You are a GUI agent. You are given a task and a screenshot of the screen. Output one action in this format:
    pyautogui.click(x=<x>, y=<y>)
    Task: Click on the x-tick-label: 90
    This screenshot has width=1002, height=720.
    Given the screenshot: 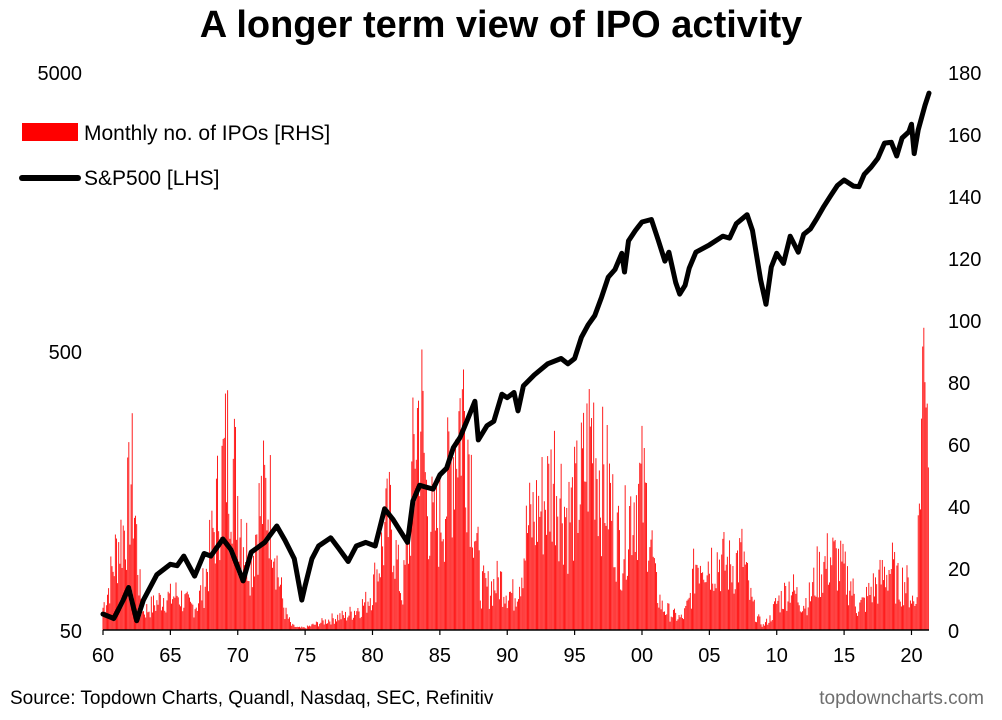 What is the action you would take?
    pyautogui.click(x=507, y=656)
    